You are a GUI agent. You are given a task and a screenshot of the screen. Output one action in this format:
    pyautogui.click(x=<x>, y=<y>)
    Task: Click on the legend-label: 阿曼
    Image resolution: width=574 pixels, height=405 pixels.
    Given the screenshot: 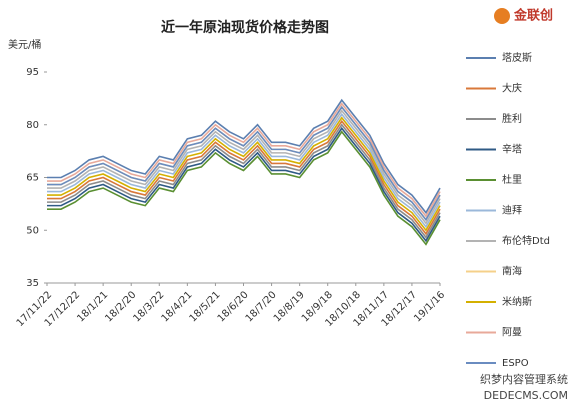 What is the action you would take?
    pyautogui.click(x=512, y=333)
    